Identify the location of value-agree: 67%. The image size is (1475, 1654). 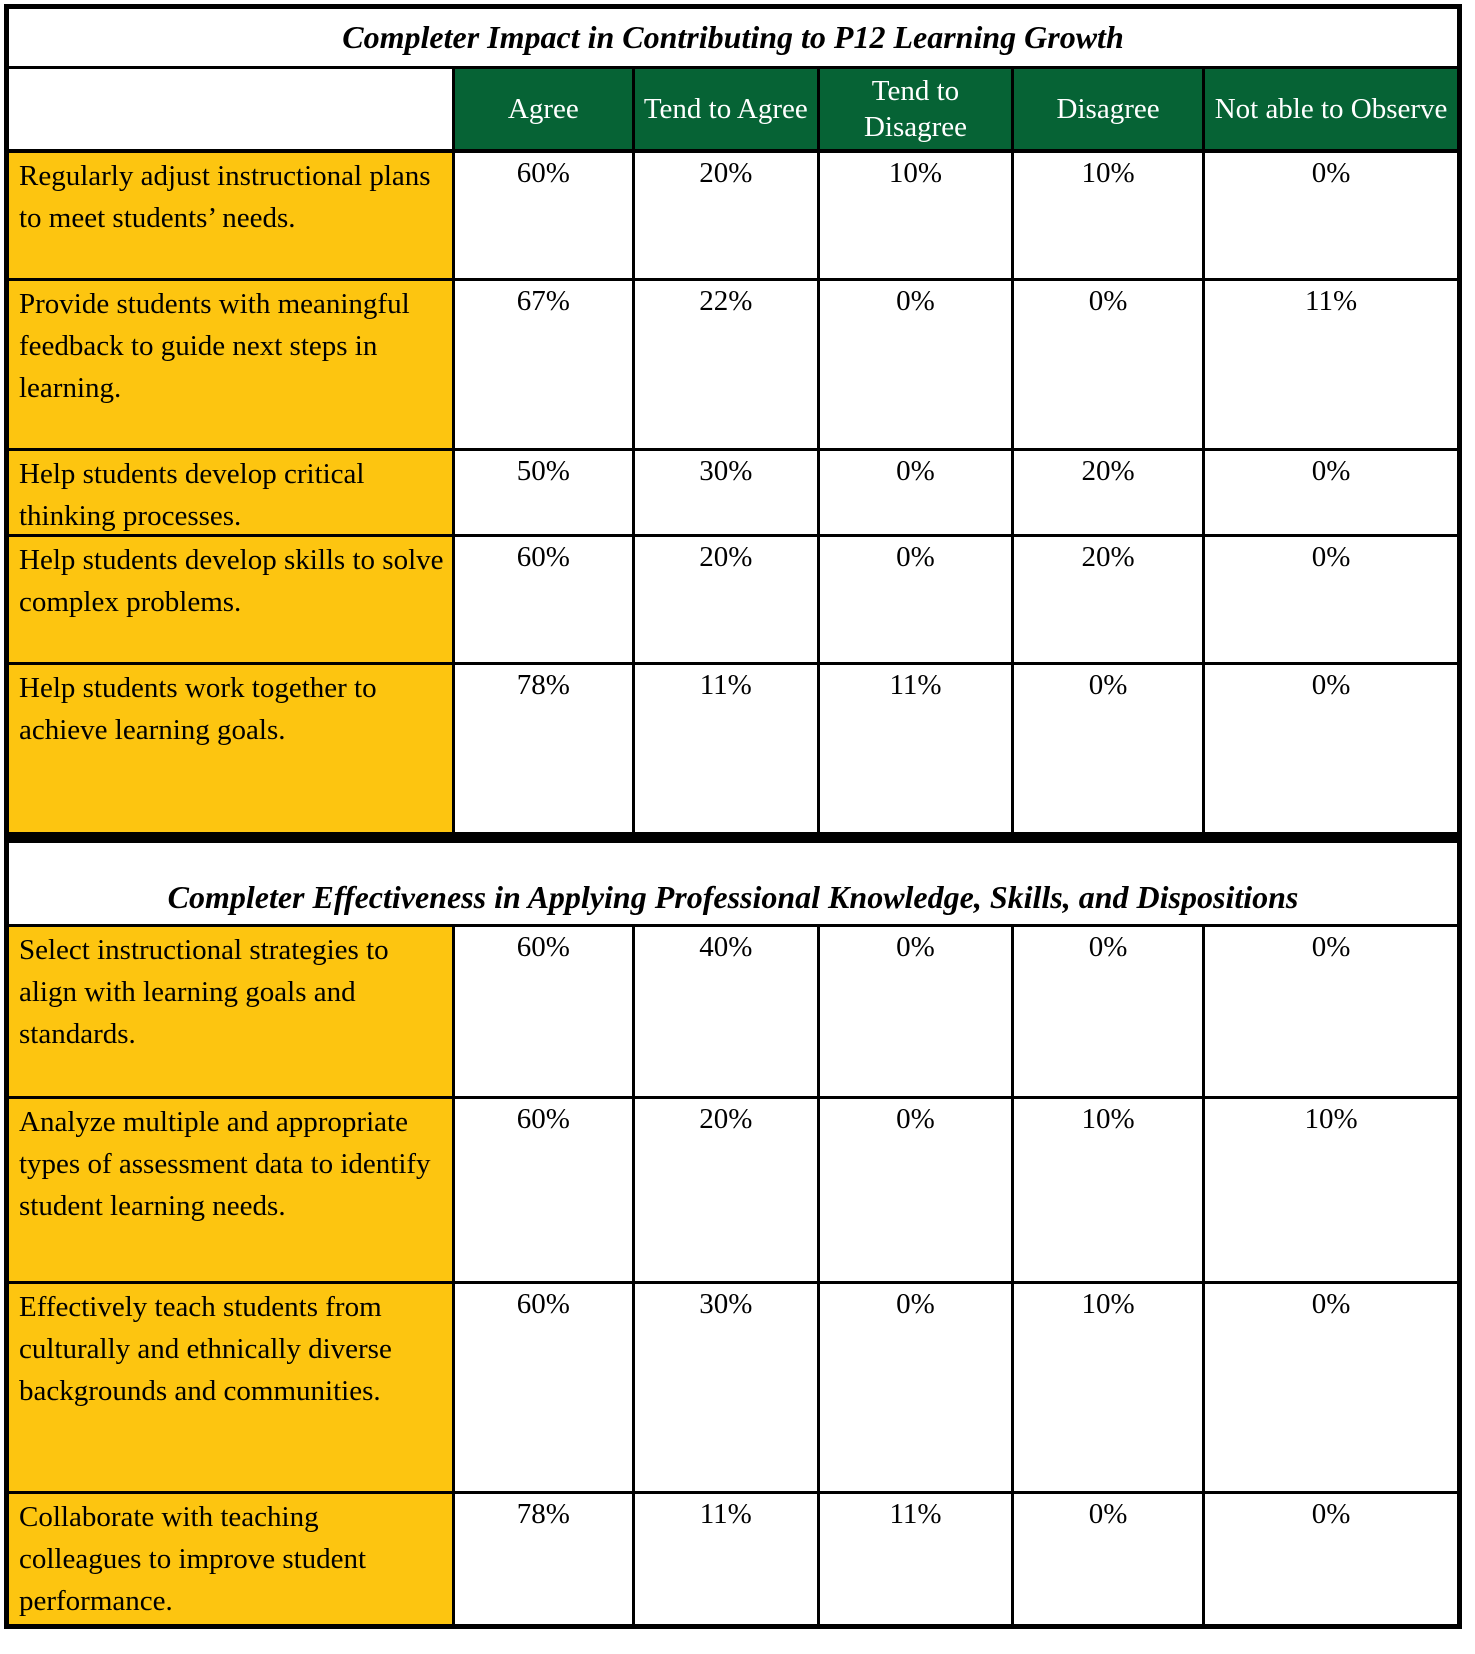
(542, 364).